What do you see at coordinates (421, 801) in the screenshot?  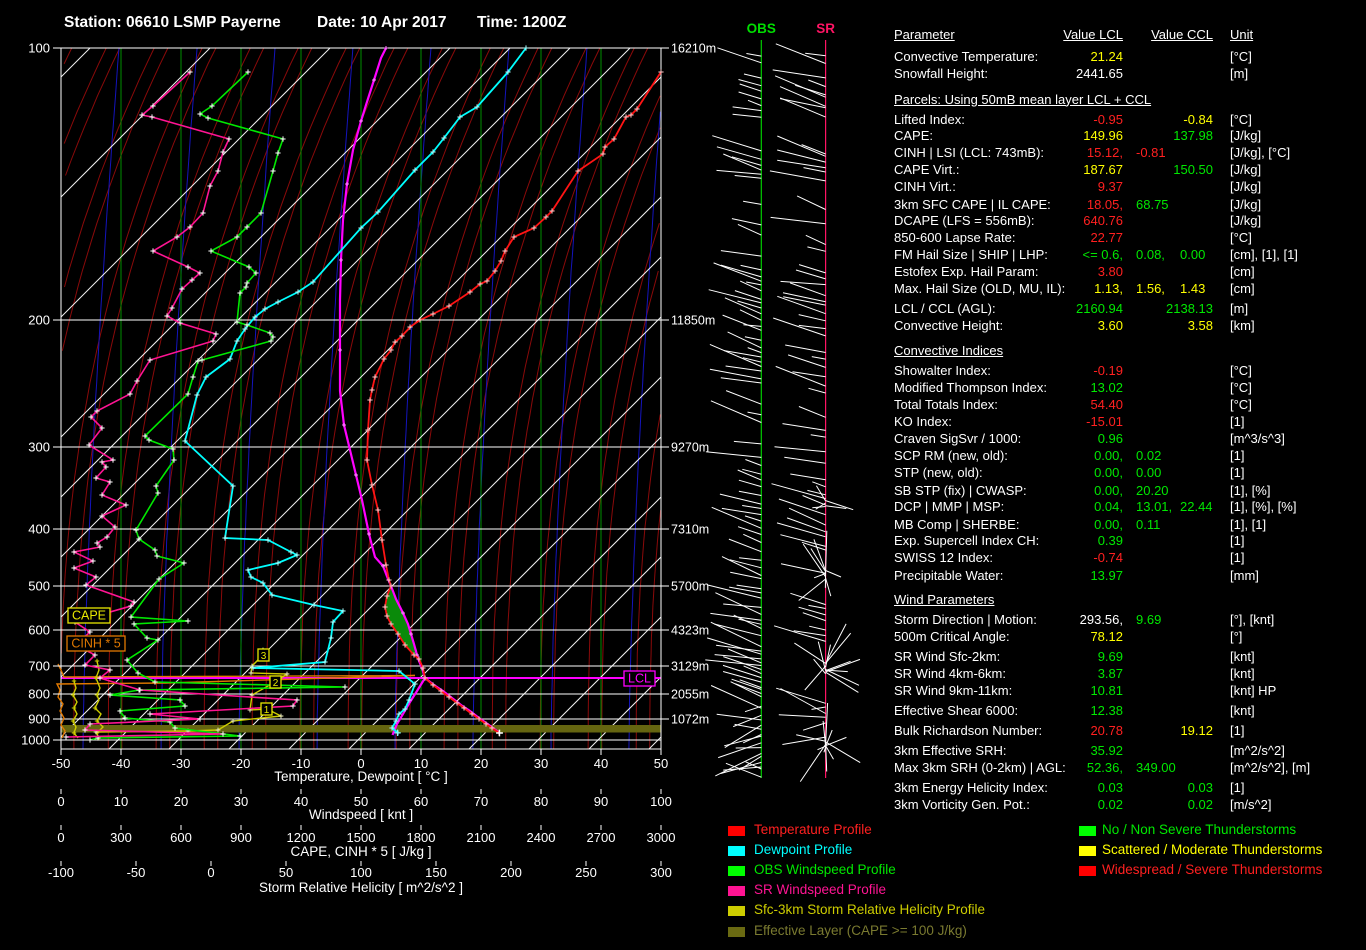 I see `svg-text: 60` at bounding box center [421, 801].